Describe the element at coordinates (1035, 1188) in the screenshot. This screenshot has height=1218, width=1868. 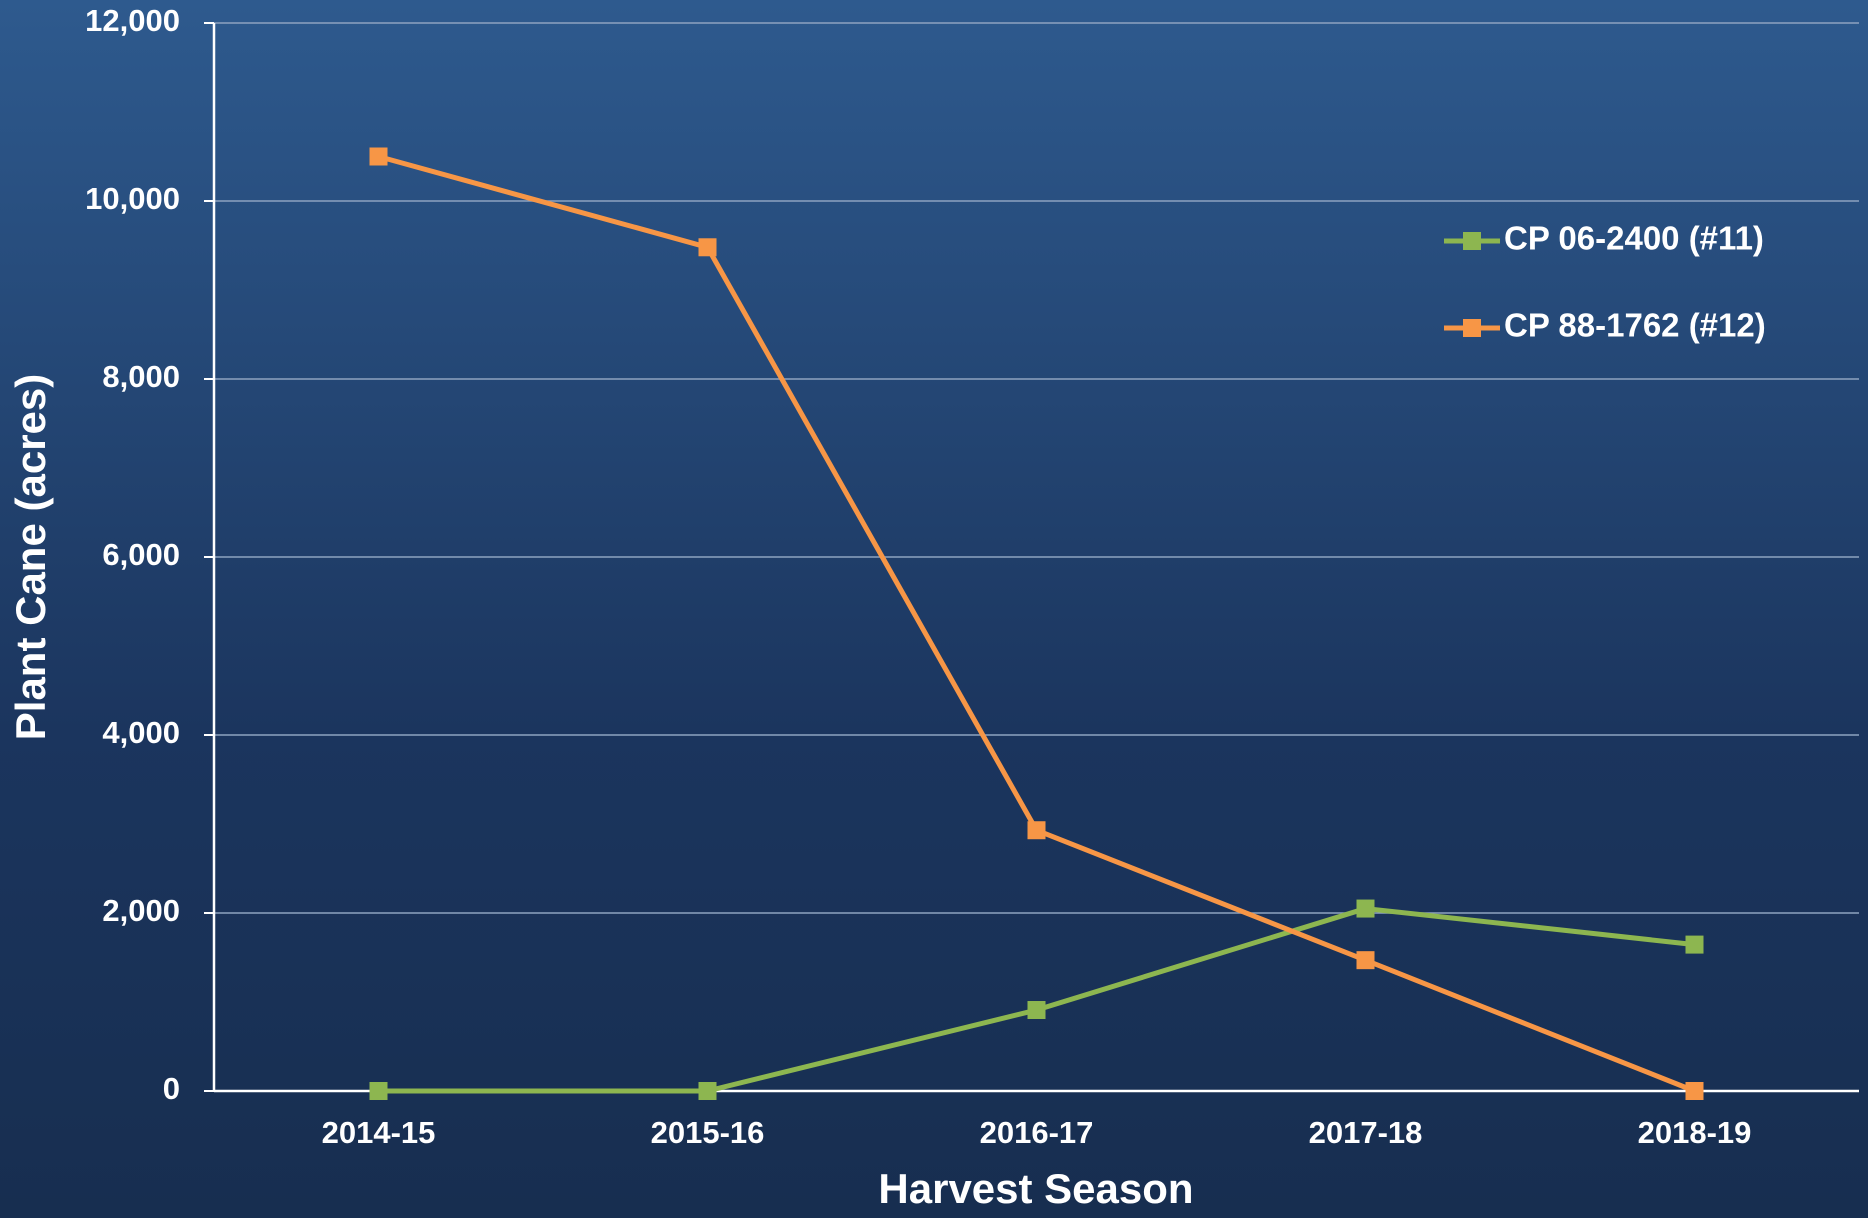
I see `x-axis-title: Harvest Season` at that location.